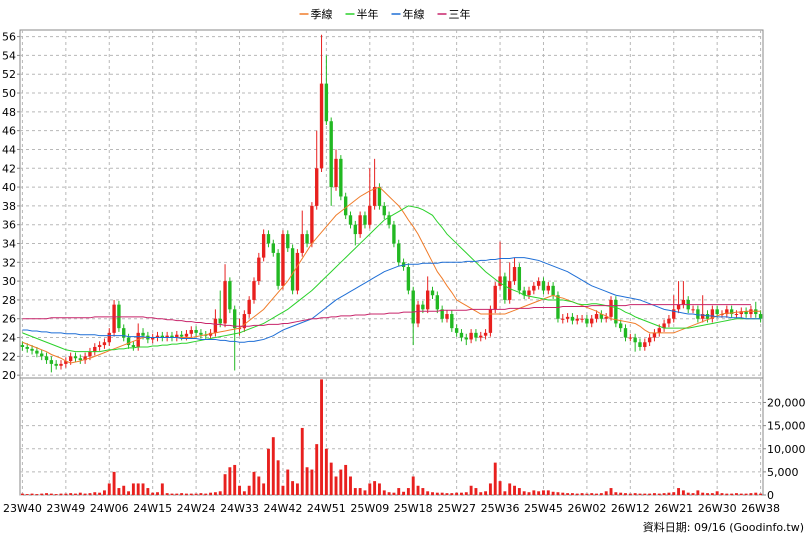 This screenshot has width=808, height=544. I want to click on x-tick-label: 26W38, so click(760, 508).